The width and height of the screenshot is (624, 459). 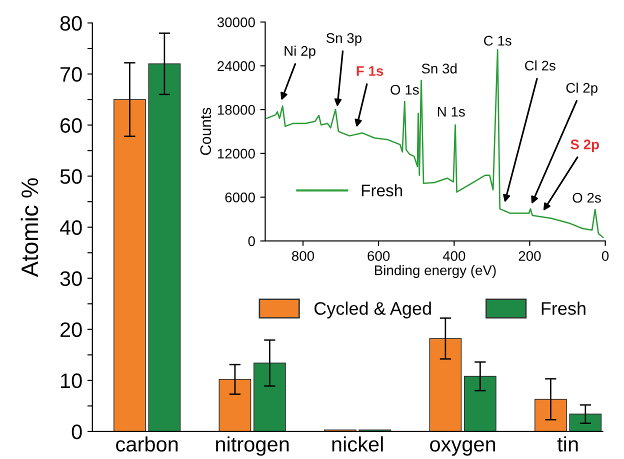 I want to click on legend-label: Cycled & Aged, so click(x=372, y=310).